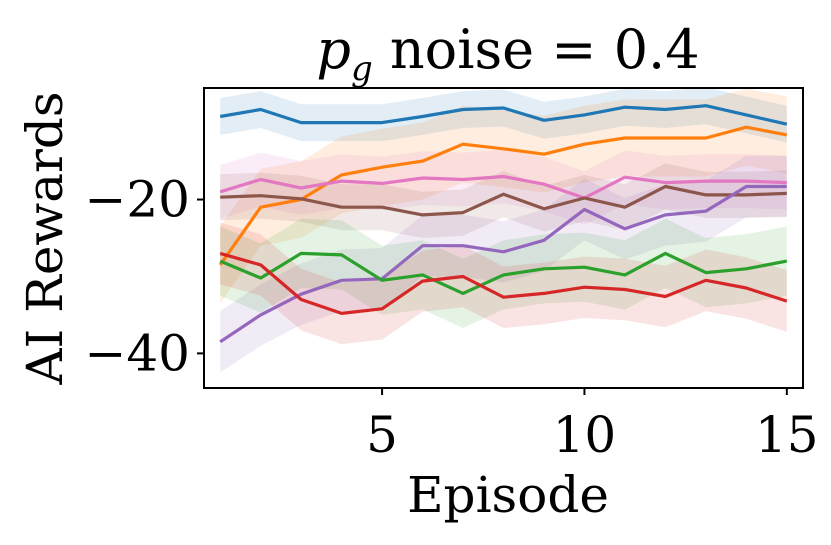 The height and width of the screenshot is (545, 831). Describe the element at coordinates (585, 435) in the screenshot. I see `x-tick-label: 10` at that location.